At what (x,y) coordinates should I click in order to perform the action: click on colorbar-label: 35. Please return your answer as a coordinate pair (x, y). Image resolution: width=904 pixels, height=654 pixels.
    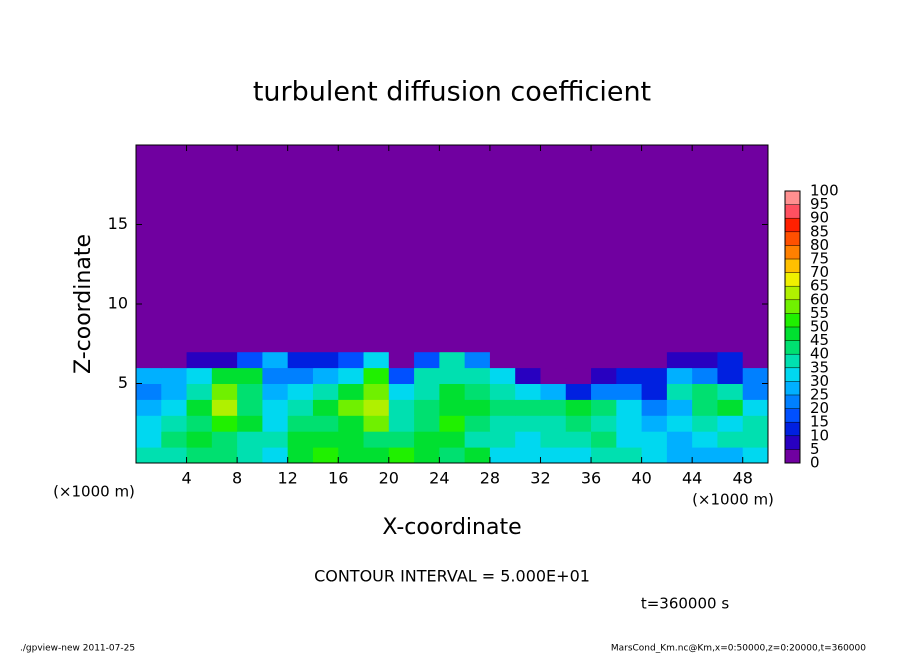
    Looking at the image, I should click on (819, 367).